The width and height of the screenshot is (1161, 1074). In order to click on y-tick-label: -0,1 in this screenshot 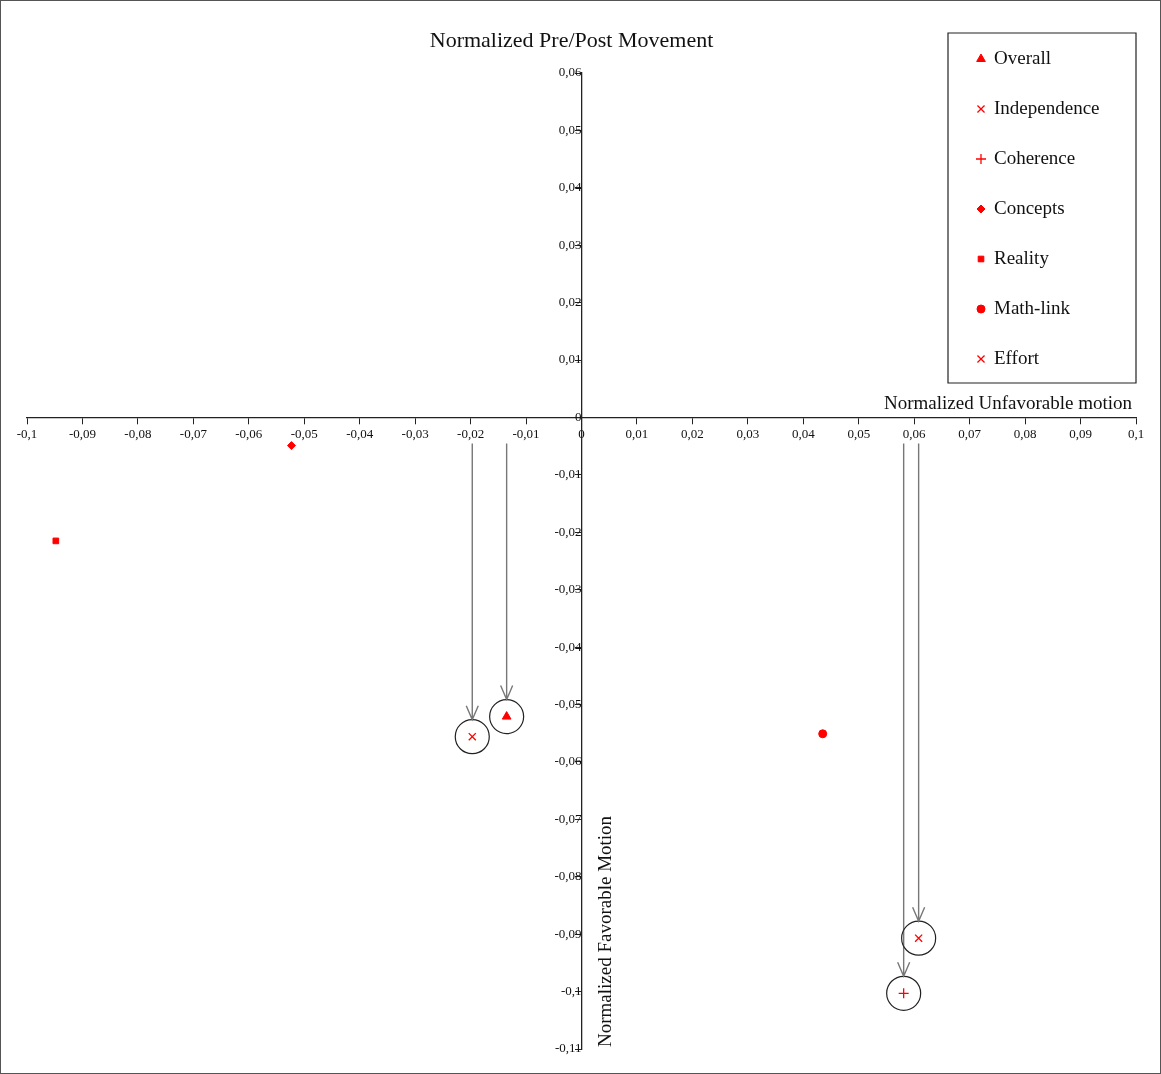, I will do `click(571, 991)`.